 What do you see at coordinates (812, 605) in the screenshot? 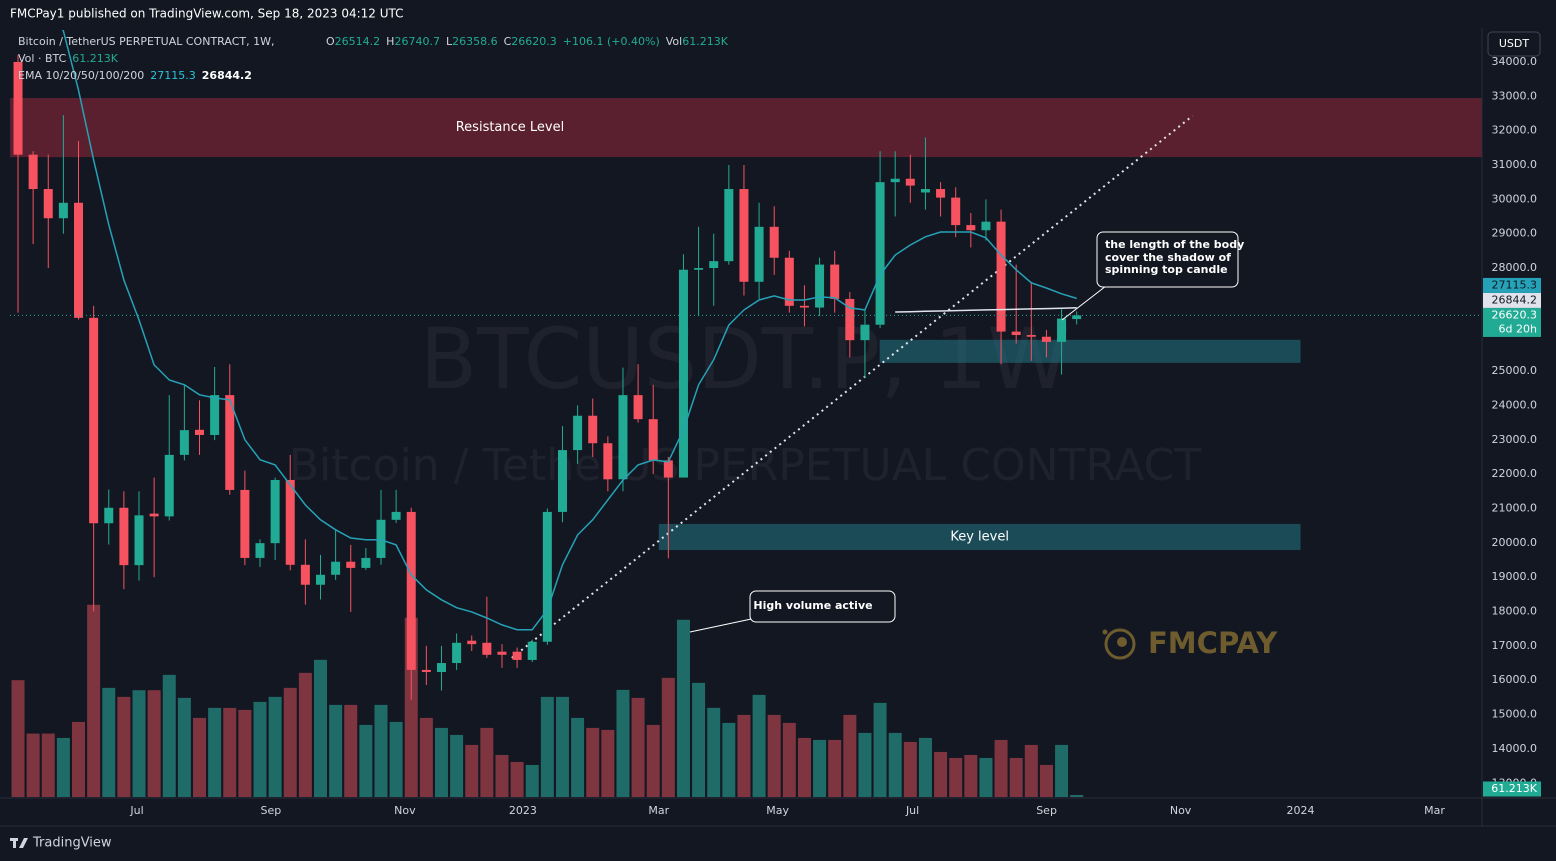
I see `callout-text: High volume active` at bounding box center [812, 605].